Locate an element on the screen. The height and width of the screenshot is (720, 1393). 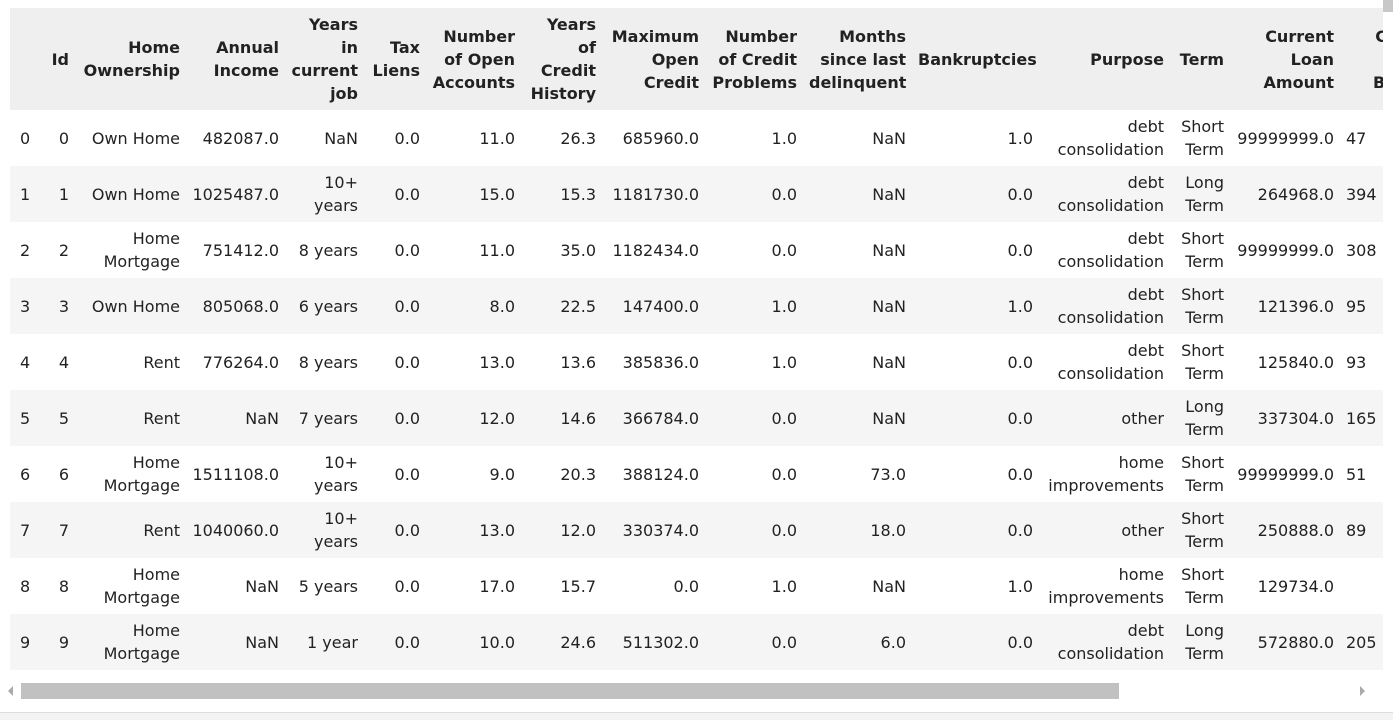
cell: 337304.0 is located at coordinates (1285, 418).